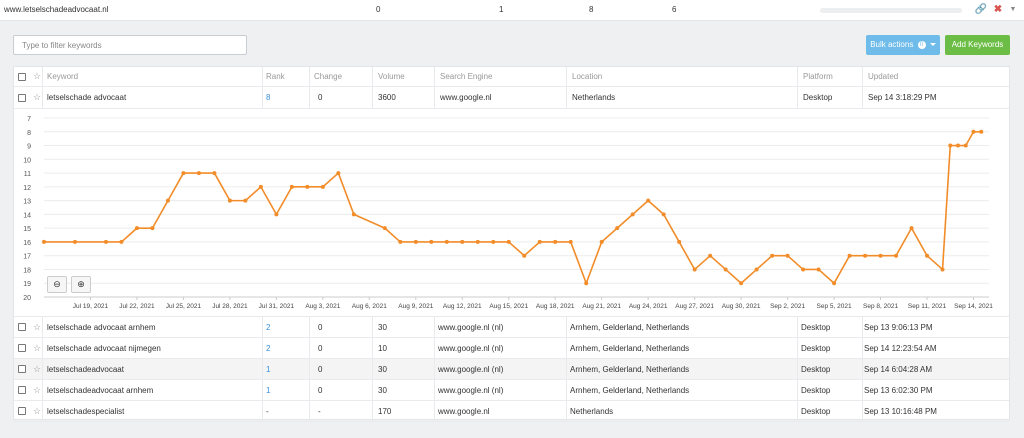 The width and height of the screenshot is (1024, 438). I want to click on row-search-engine: www.google.nl, so click(466, 97).